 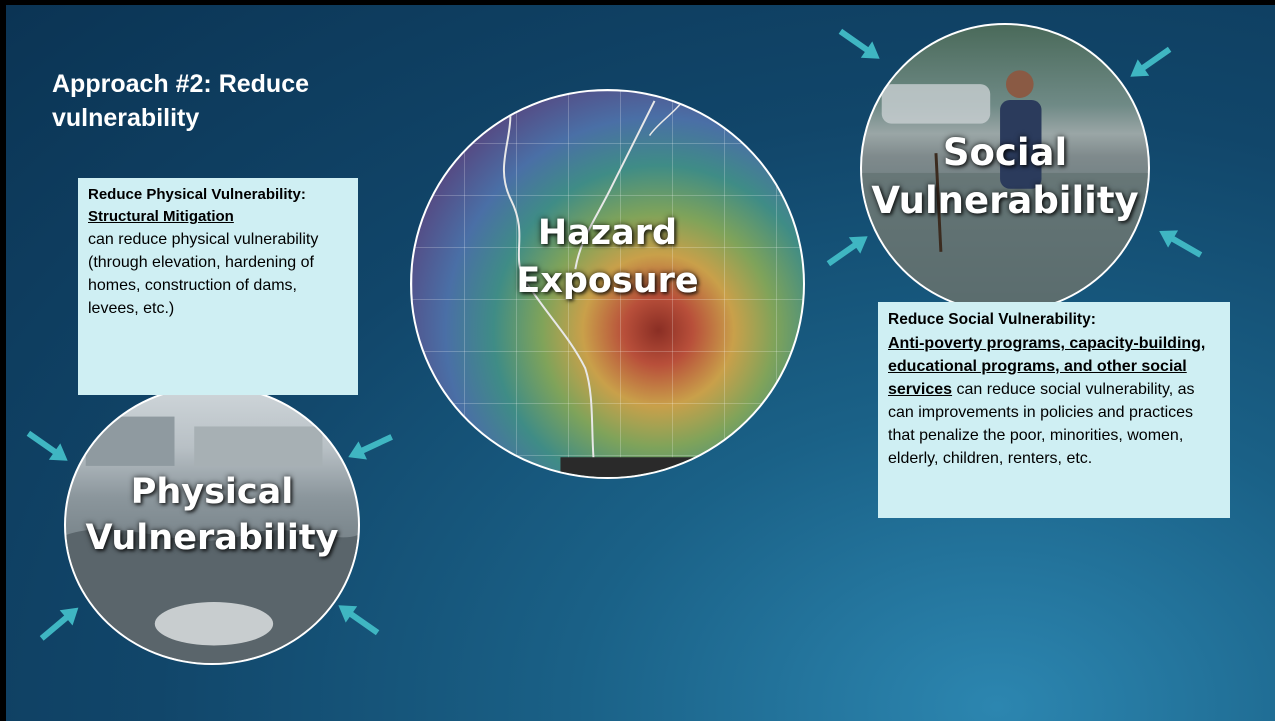 I want to click on coastline-graphic, so click(x=601, y=284).